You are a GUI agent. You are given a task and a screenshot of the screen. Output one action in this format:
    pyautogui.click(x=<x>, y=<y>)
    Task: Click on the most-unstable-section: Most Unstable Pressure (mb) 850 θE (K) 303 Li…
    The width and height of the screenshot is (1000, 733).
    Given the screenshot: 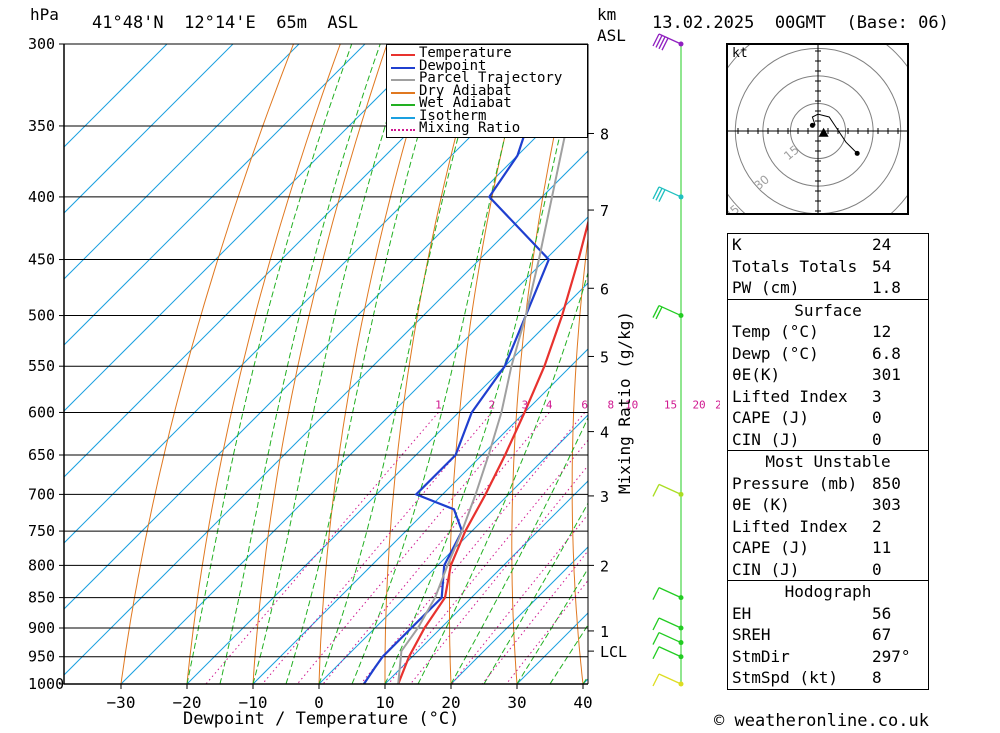 What is the action you would take?
    pyautogui.click(x=828, y=515)
    